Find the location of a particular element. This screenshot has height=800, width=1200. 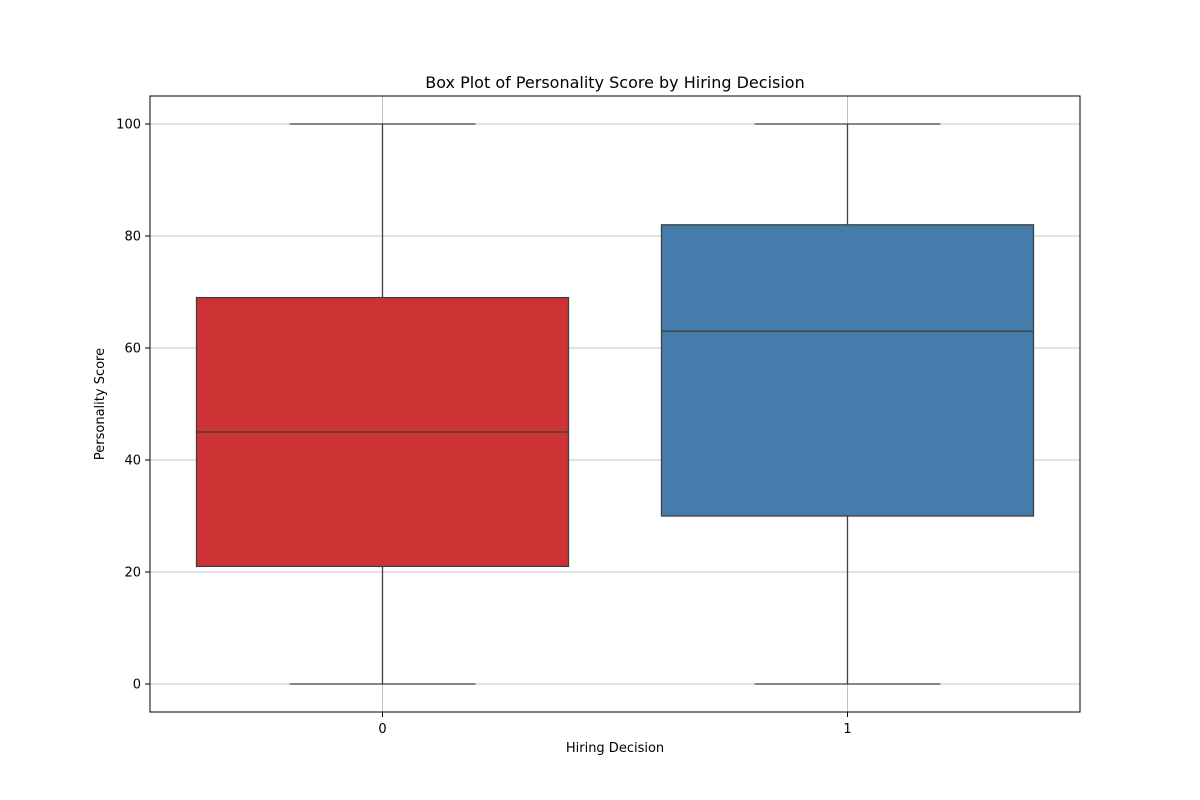

y-tick-label: 40 is located at coordinates (132, 461).